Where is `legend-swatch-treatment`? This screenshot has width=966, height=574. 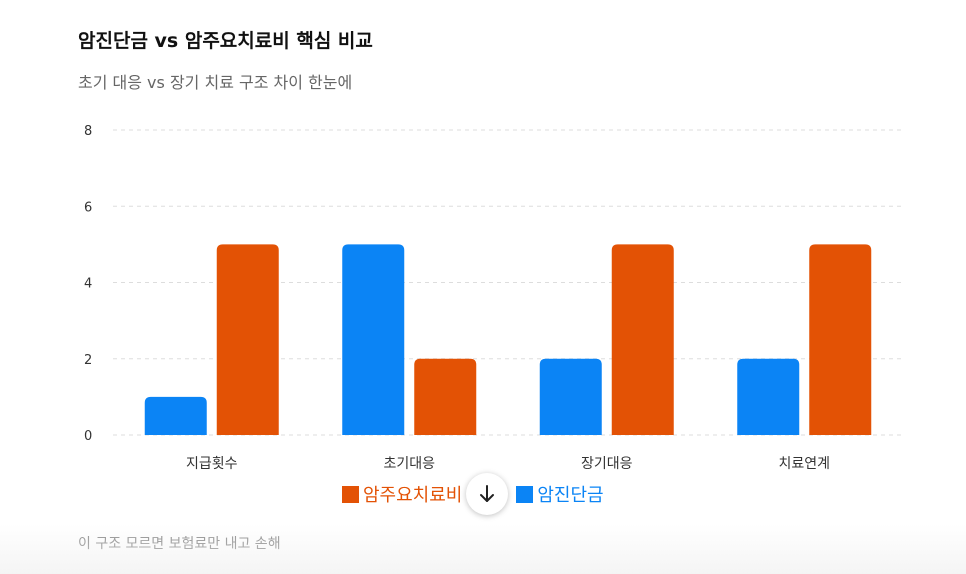
legend-swatch-treatment is located at coordinates (350, 494).